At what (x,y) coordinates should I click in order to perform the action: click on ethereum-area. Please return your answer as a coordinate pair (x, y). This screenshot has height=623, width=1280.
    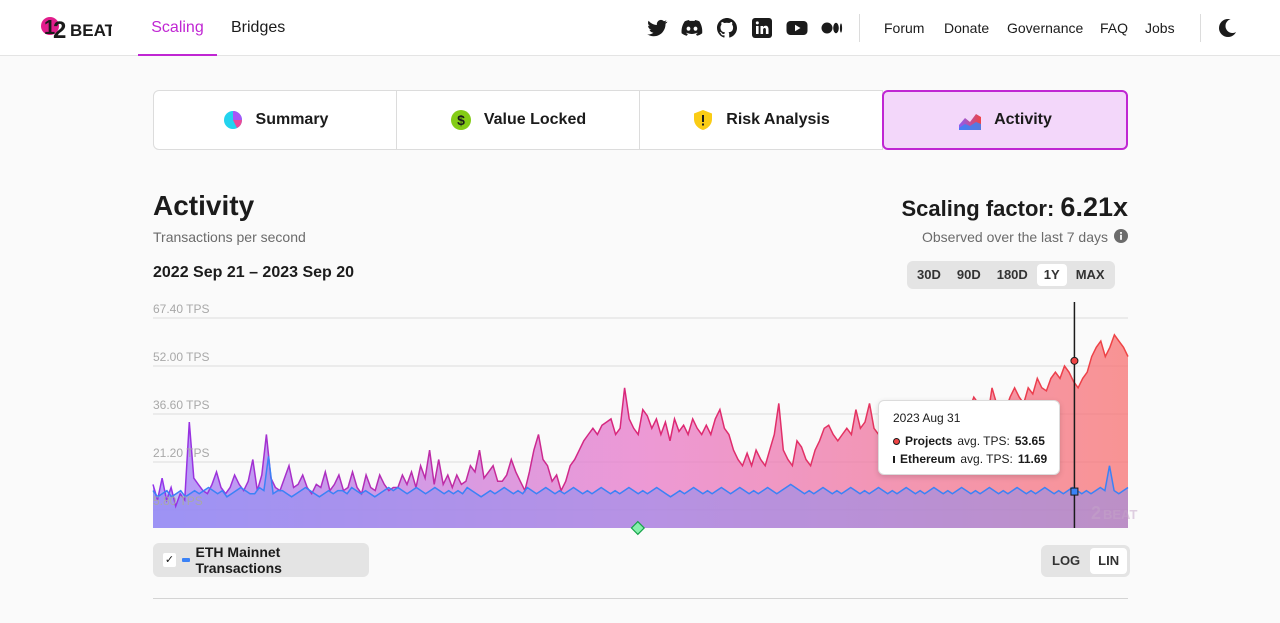
    Looking at the image, I should click on (640, 492).